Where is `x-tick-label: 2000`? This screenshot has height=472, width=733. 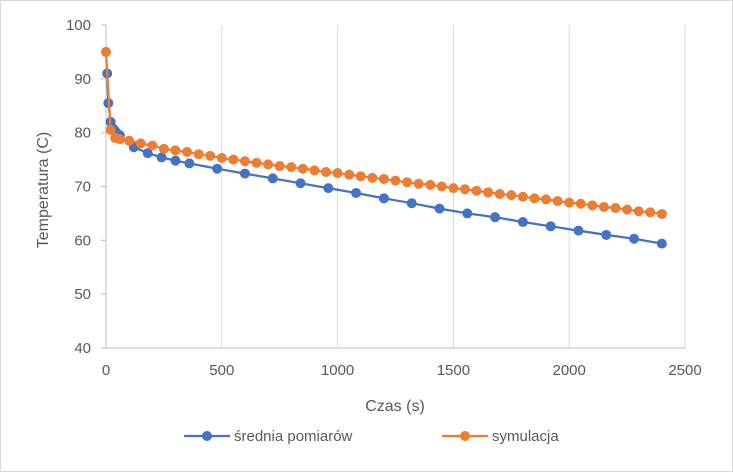 x-tick-label: 2000 is located at coordinates (569, 370).